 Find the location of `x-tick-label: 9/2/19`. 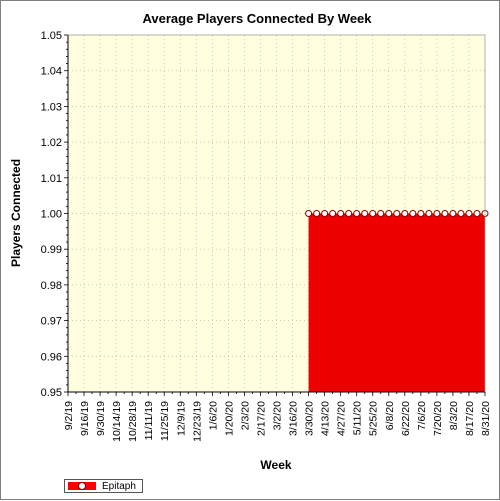

x-tick-label: 9/2/19 is located at coordinates (69, 415).